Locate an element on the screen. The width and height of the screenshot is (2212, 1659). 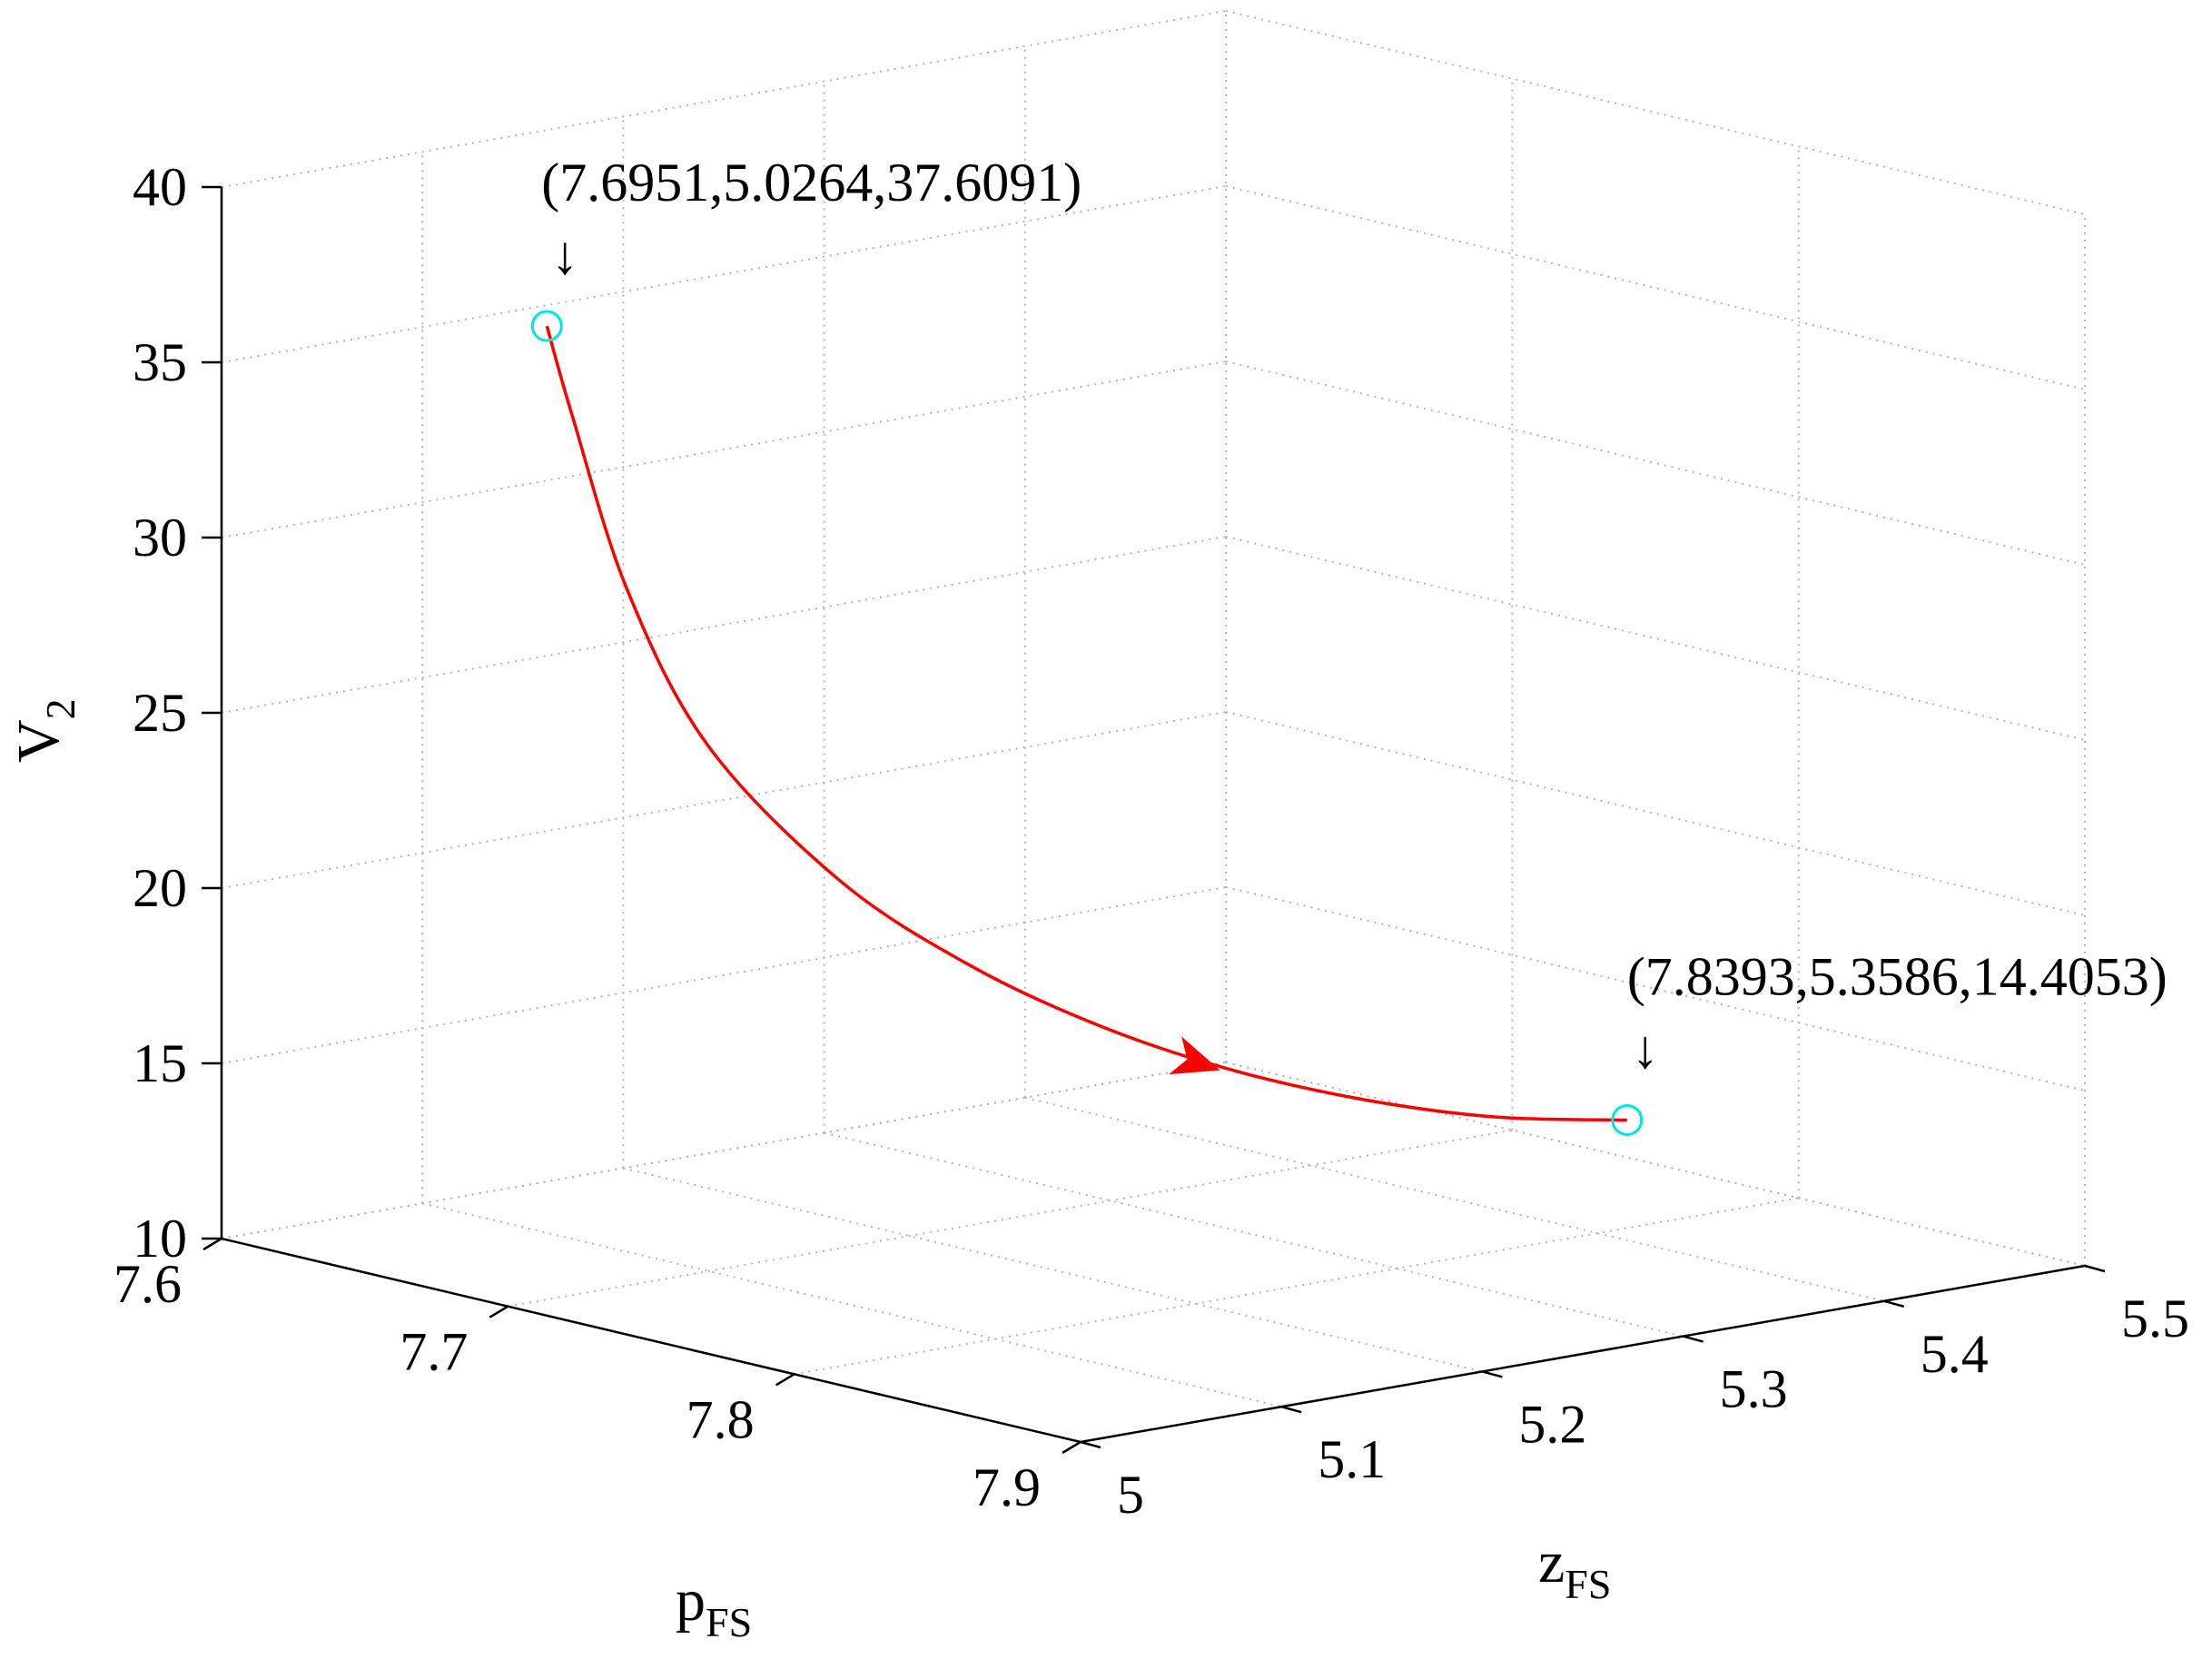
y-tick-label: 5.5 is located at coordinates (2155, 1319).